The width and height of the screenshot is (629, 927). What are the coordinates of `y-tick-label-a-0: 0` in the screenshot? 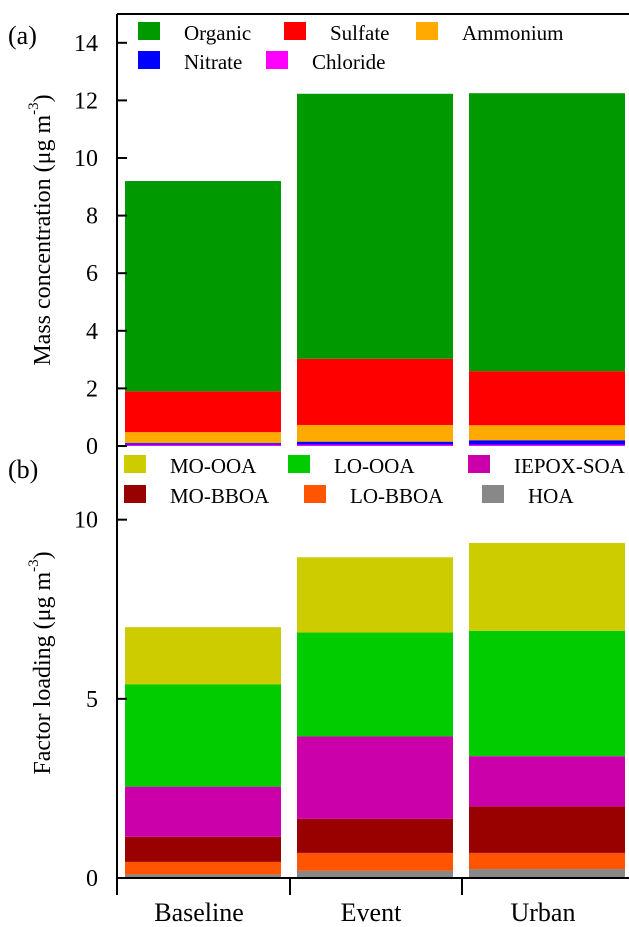 It's located at (92, 447).